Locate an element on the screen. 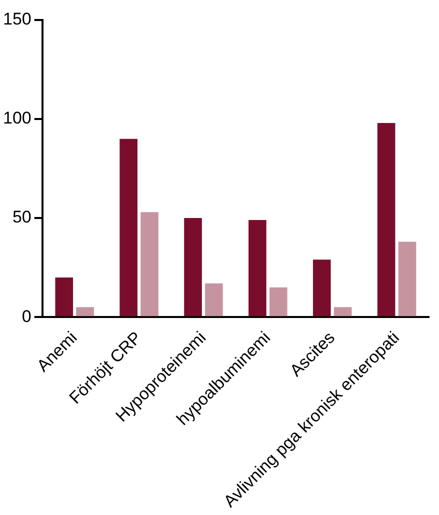 This screenshot has width=439, height=515. y-tick-label: 0 is located at coordinates (27, 316).